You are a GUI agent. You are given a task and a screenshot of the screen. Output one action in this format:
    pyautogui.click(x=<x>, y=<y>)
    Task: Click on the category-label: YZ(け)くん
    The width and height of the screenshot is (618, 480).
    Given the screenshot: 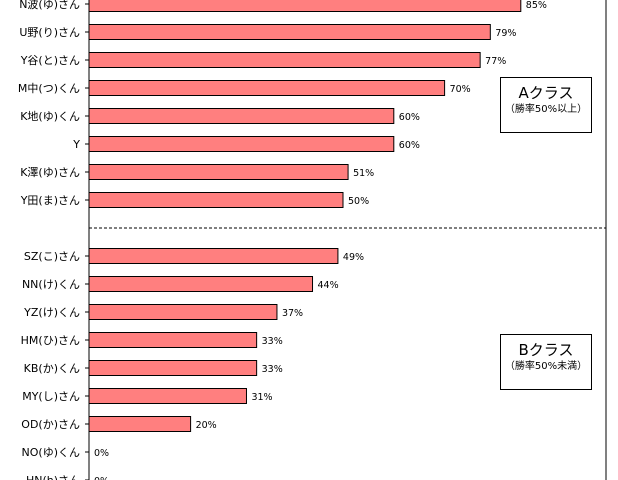 What is the action you would take?
    pyautogui.click(x=51, y=312)
    